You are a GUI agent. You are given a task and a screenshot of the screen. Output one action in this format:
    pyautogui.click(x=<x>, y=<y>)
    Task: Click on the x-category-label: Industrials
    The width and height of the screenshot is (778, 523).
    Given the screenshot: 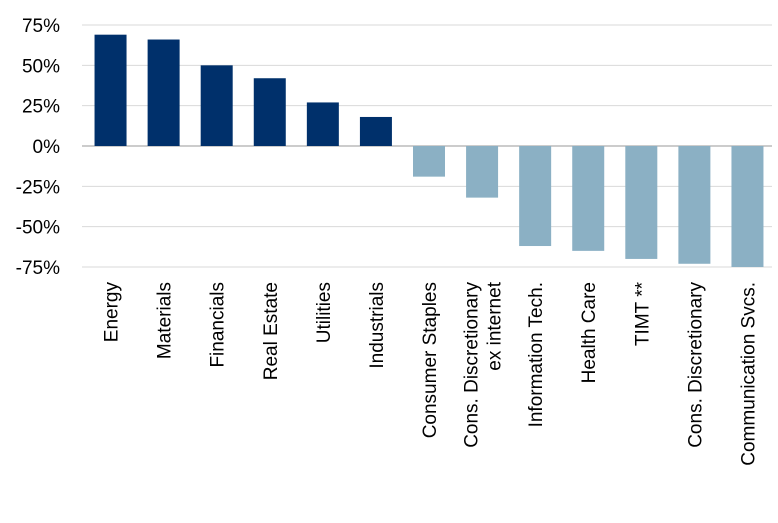 What is the action you would take?
    pyautogui.click(x=377, y=325)
    